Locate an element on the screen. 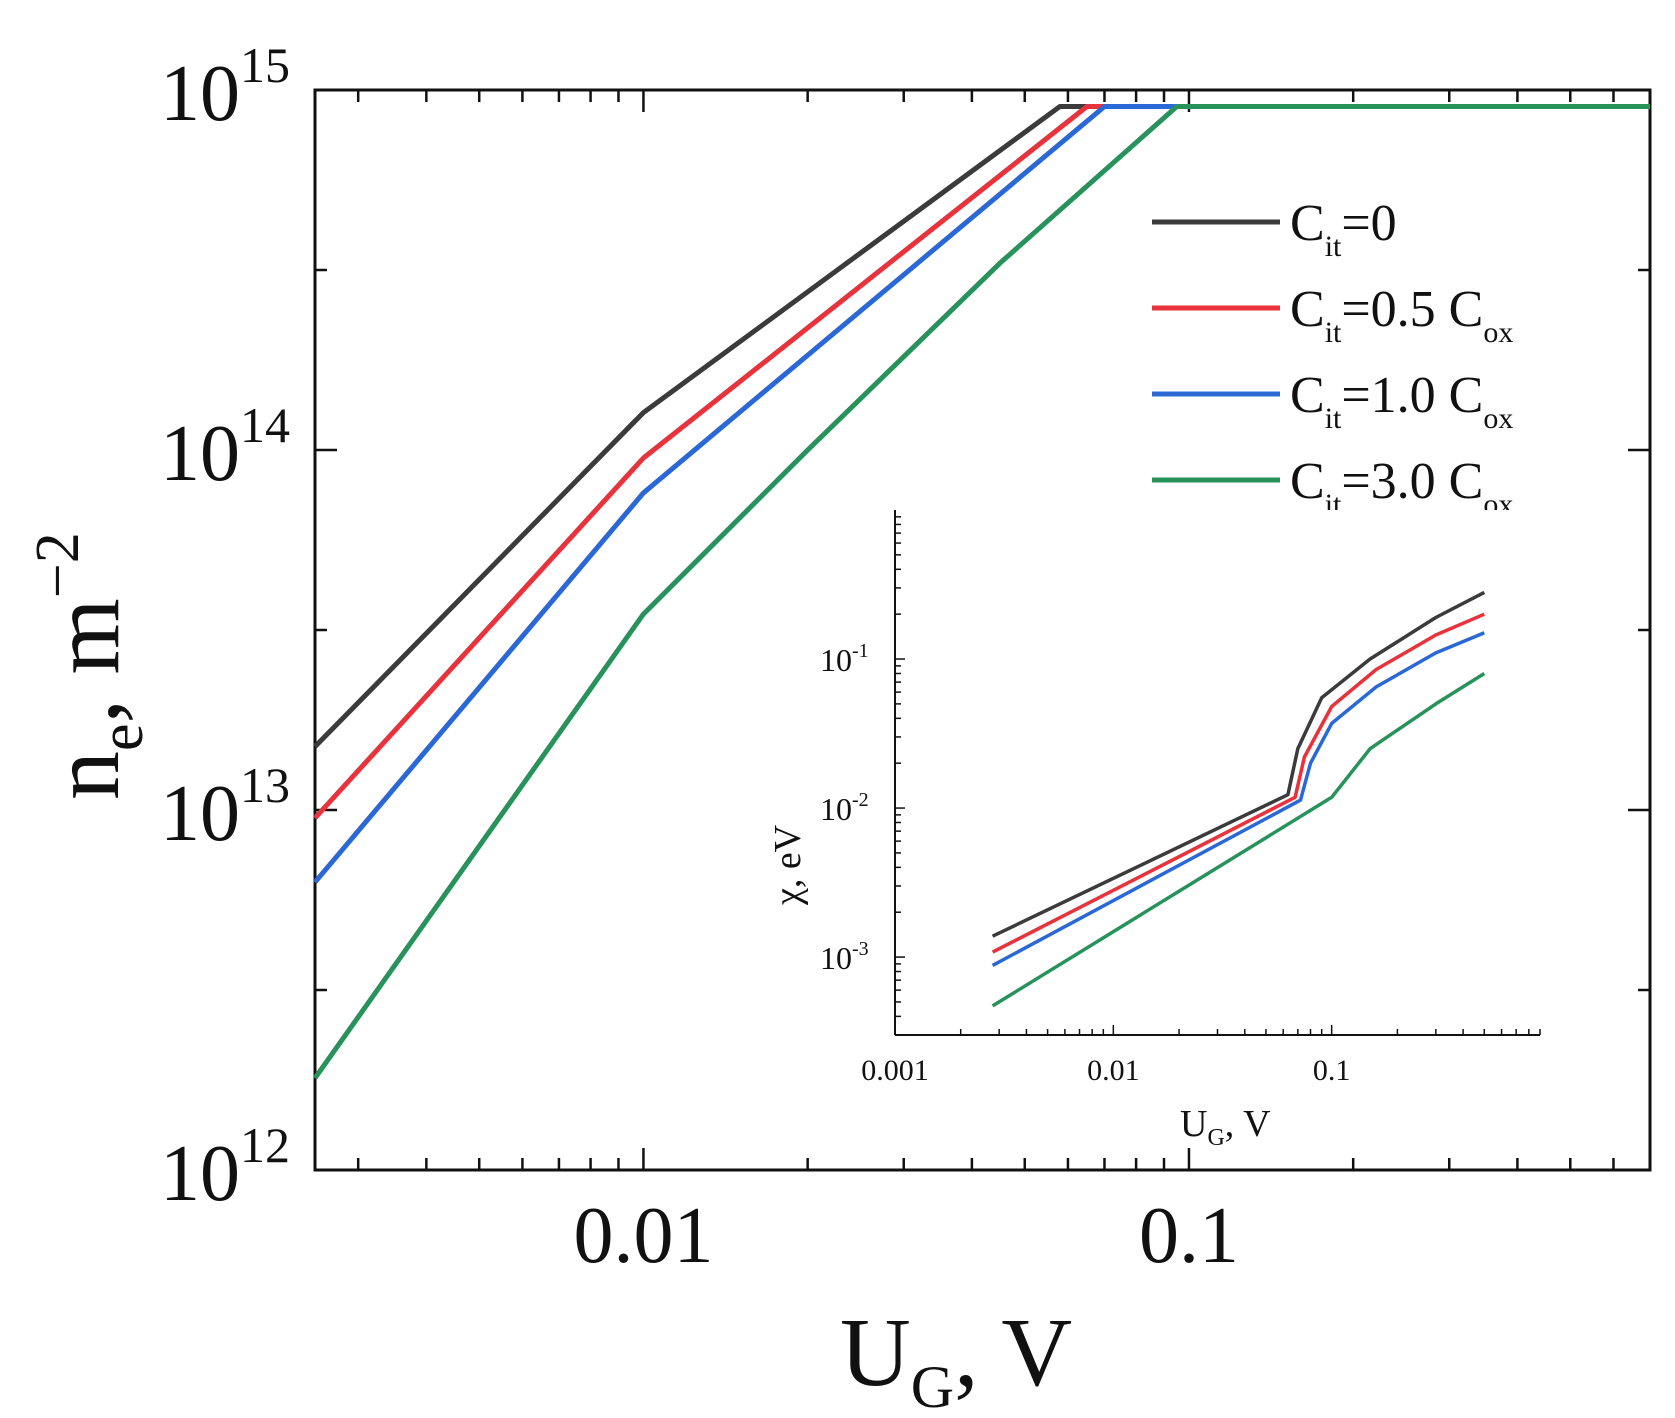 This screenshot has height=1418, width=1675. legend-label-3: Cit=3.0 Cox is located at coordinates (1401, 487).